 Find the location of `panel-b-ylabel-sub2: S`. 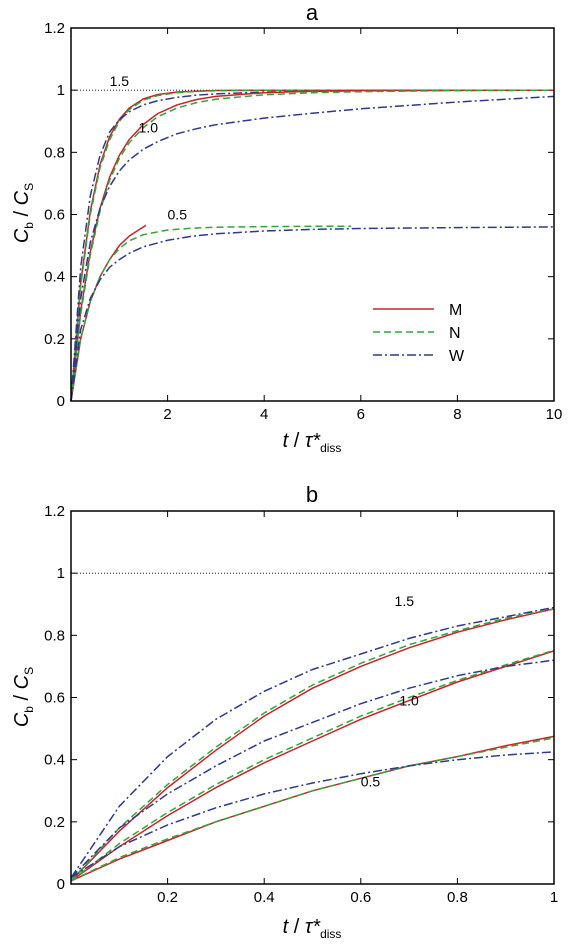

panel-b-ylabel-sub2: S is located at coordinates (29, 671).